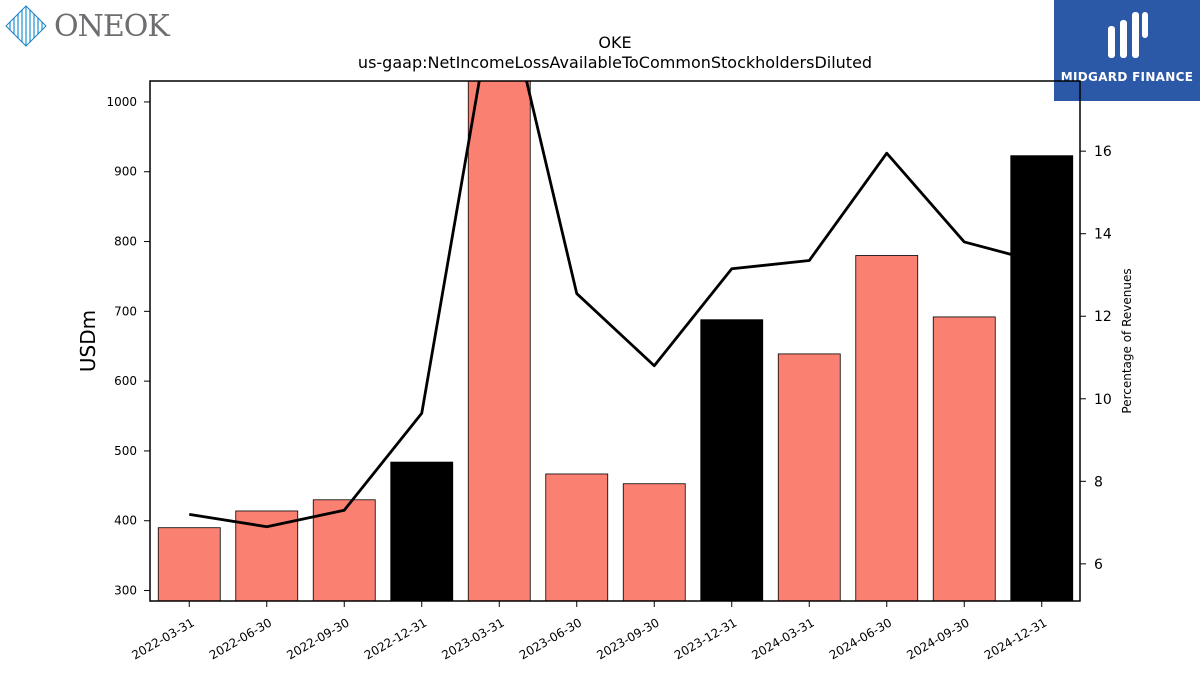 The image size is (1200, 675). Describe the element at coordinates (125, 172) in the screenshot. I see `y-tick-label: 900` at that location.